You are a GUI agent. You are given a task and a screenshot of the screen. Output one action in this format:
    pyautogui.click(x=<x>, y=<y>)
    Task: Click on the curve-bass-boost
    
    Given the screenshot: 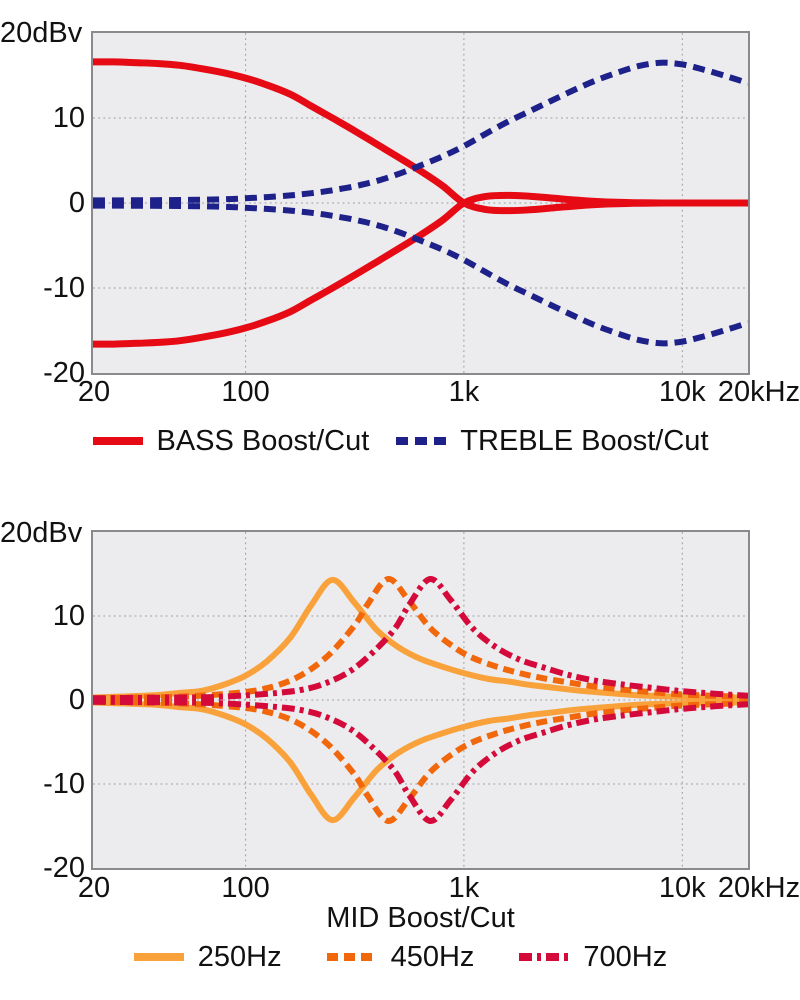 What is the action you would take?
    pyautogui.click(x=420, y=136)
    